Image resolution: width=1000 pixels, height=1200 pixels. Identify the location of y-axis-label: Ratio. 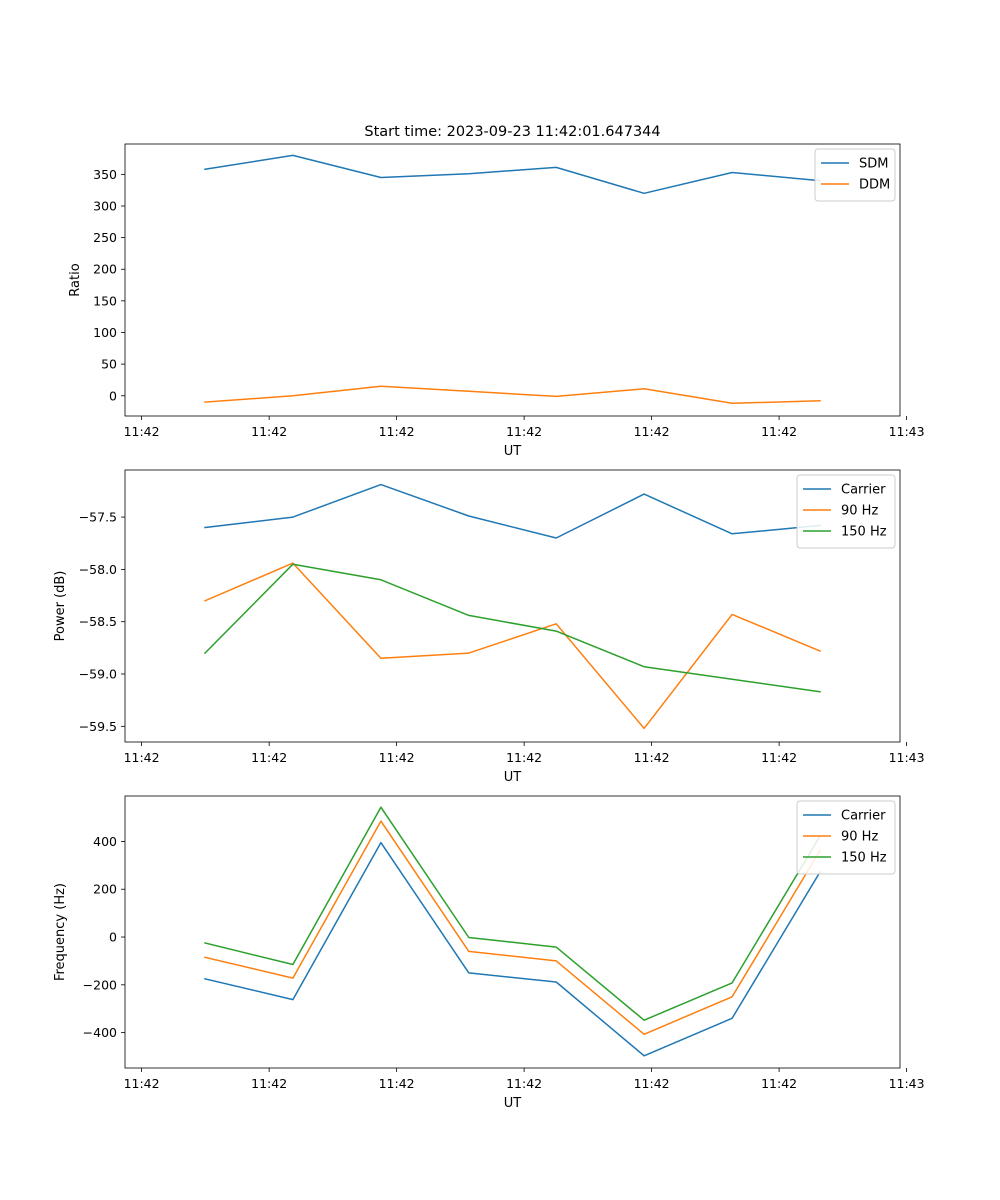
(75, 279).